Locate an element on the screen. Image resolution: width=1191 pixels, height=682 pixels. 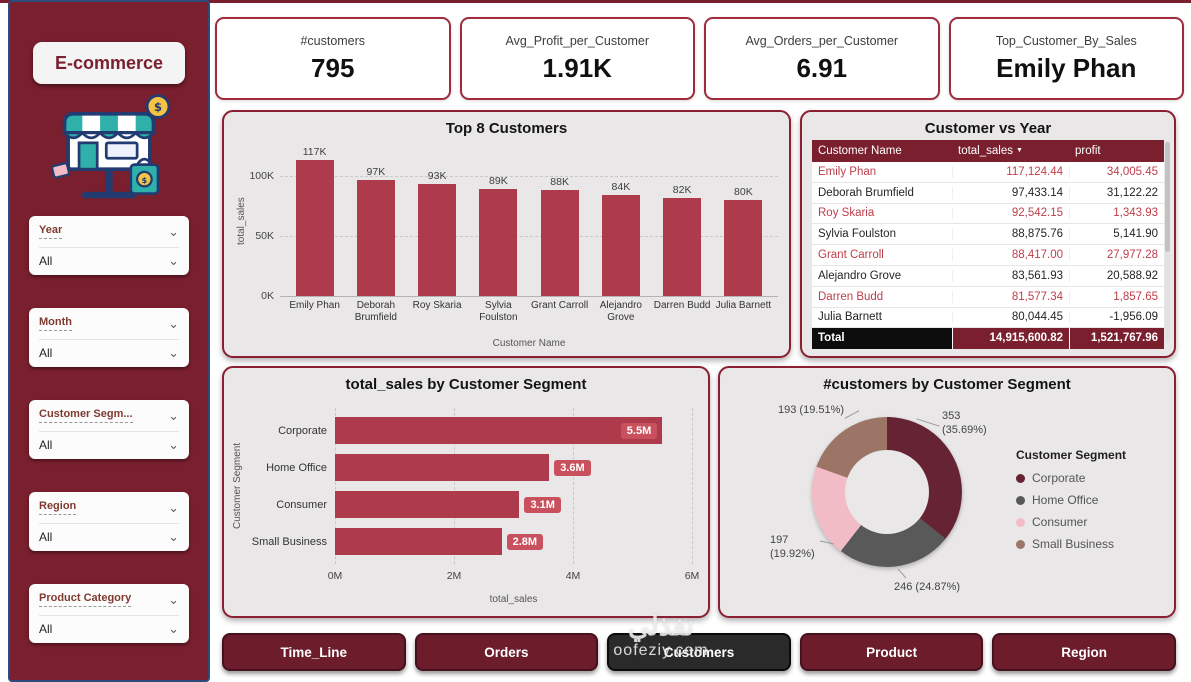
kpi-top-customer-card: Top_Customer_By_Sales Emily Phan is located at coordinates (1066, 58).